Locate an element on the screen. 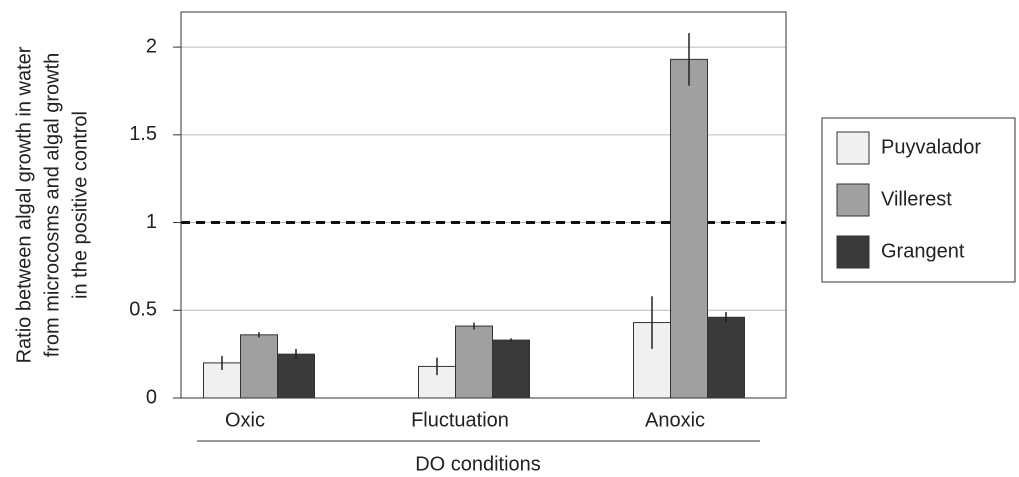  legend-label: Puyvalador is located at coordinates (931, 147).